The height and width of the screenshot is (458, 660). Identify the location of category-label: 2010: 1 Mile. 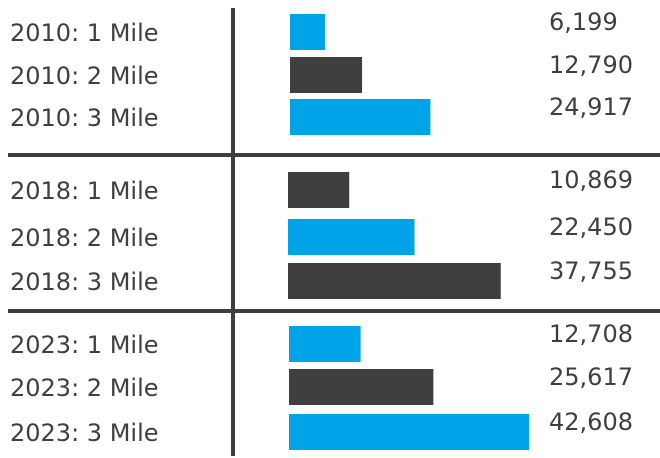
(84, 33).